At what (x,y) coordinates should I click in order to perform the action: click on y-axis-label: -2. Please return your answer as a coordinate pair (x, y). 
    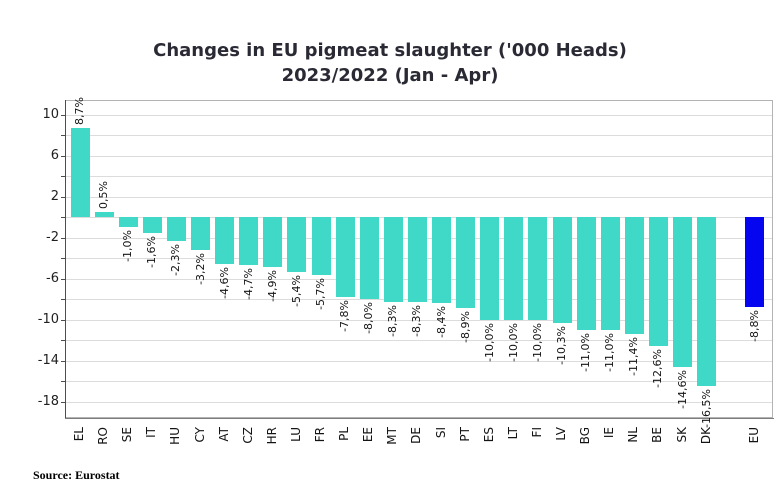
    Looking at the image, I should click on (52, 237).